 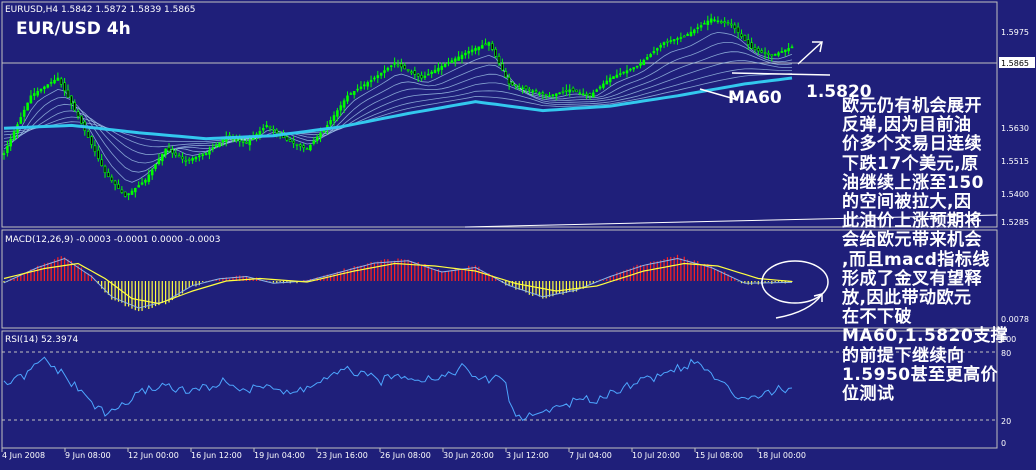 I want to click on commentary-line: 放,因此带动欧元, so click(x=907, y=298).